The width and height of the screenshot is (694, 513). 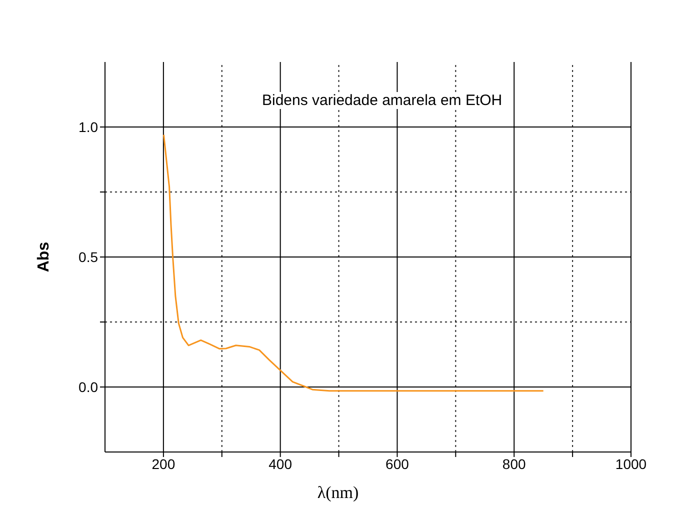 I want to click on x-tick-label: 1000, so click(x=631, y=464).